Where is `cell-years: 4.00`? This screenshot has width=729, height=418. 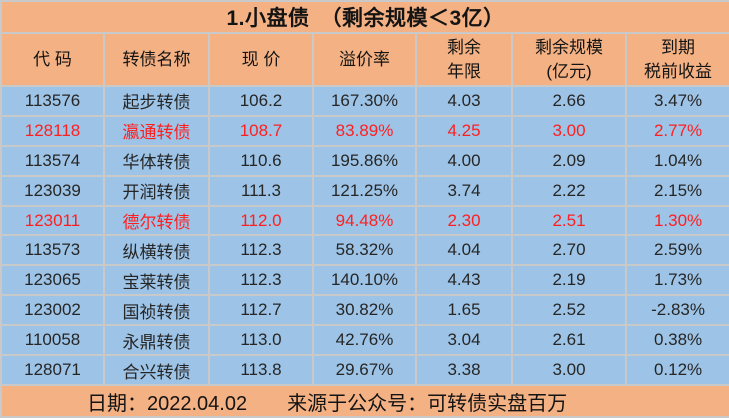
cell-years: 4.00 is located at coordinates (464, 160).